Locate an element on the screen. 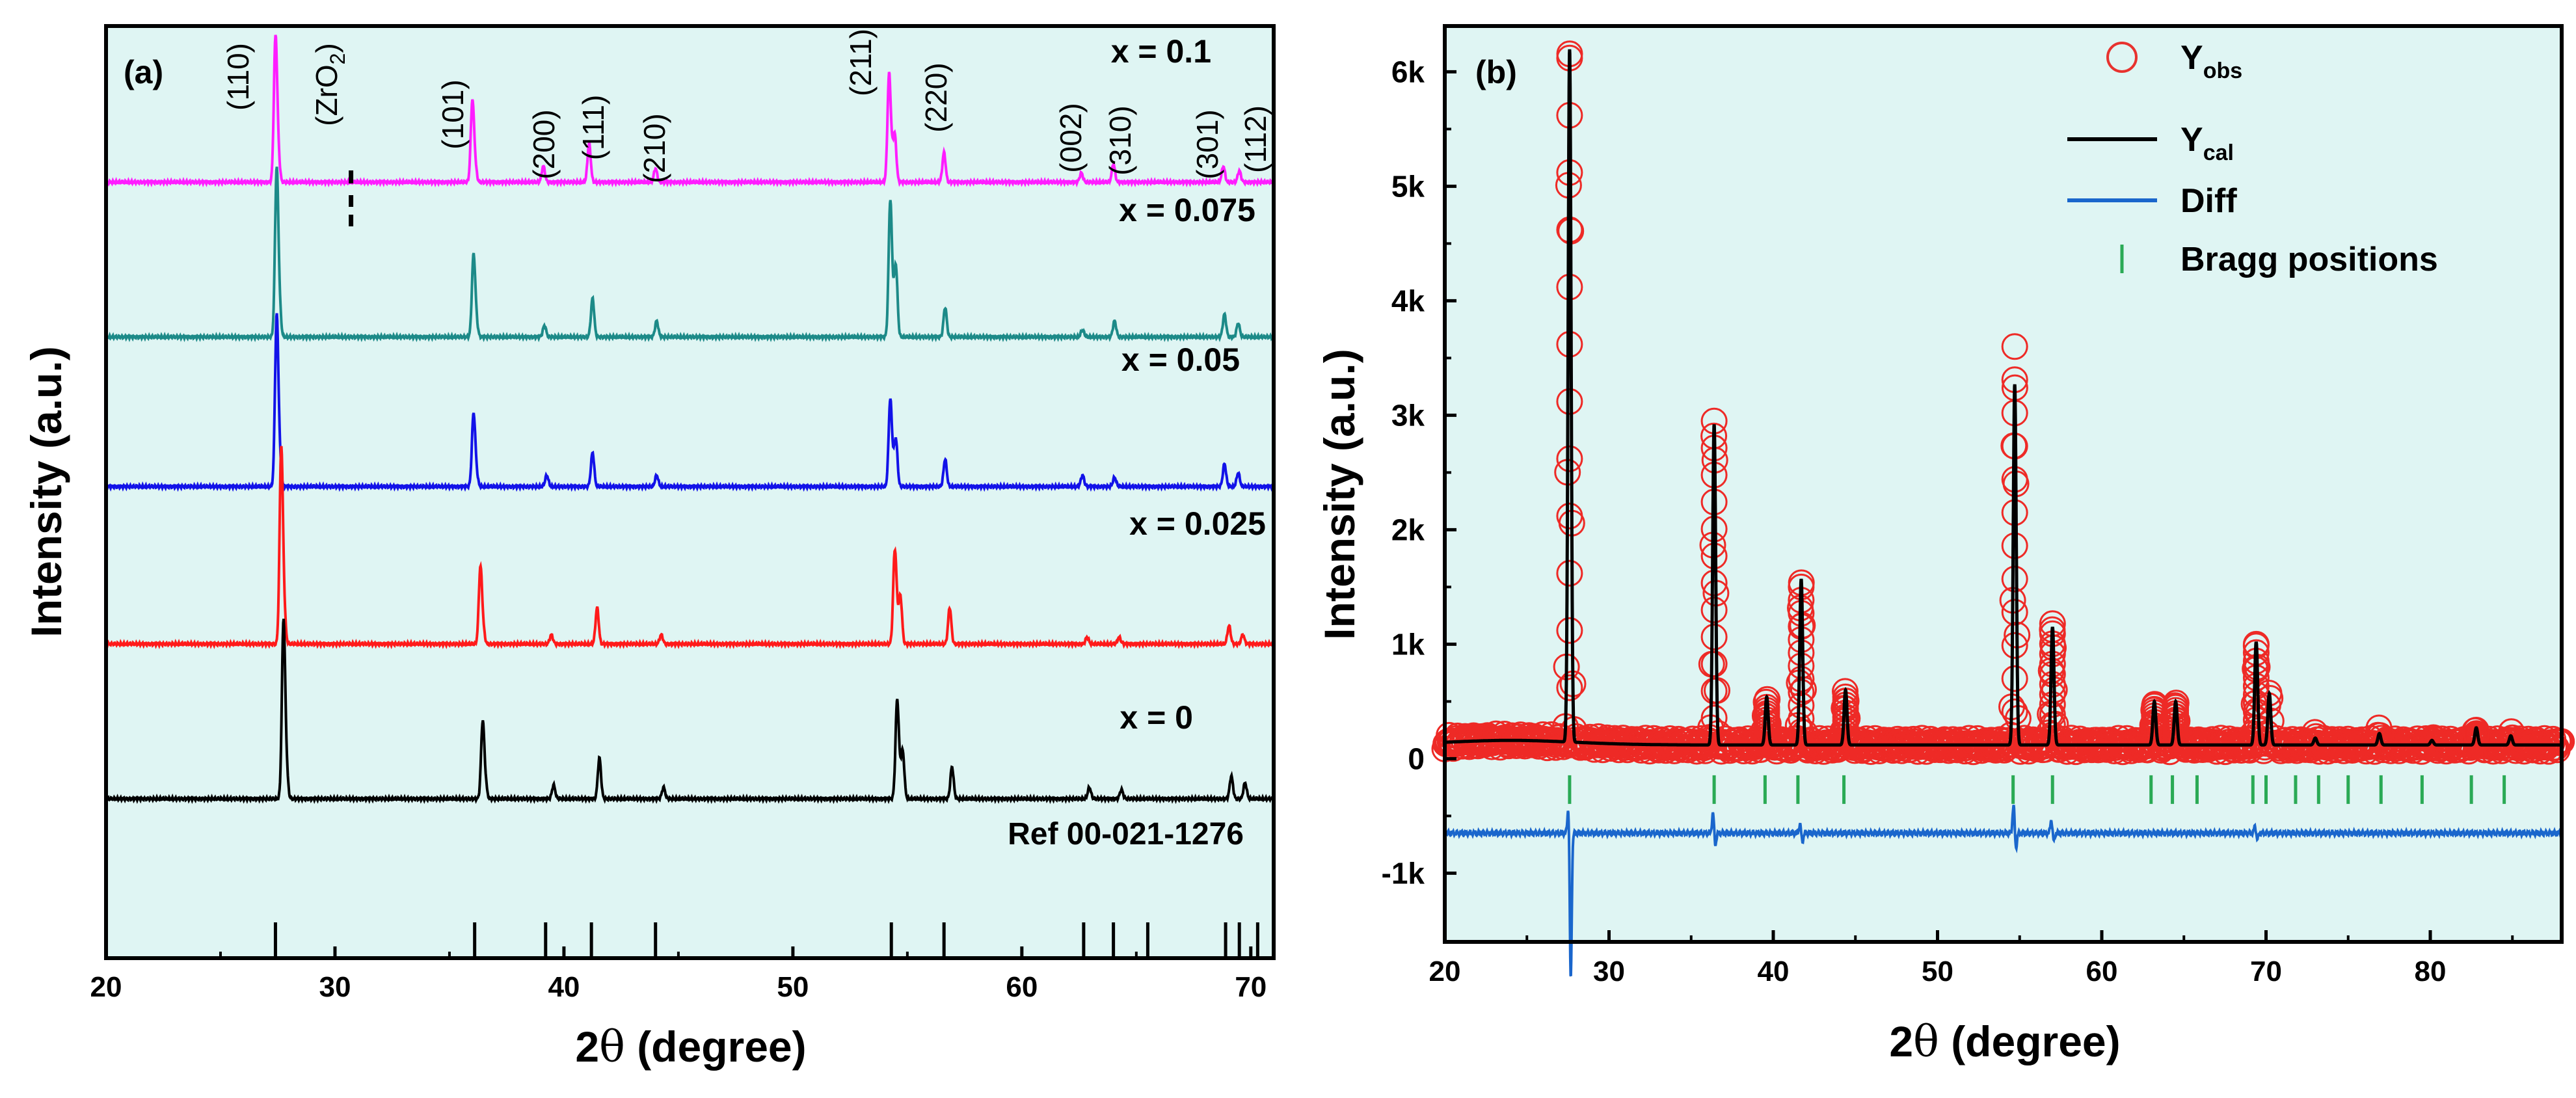  series-label: x = 0.025 is located at coordinates (1197, 523).